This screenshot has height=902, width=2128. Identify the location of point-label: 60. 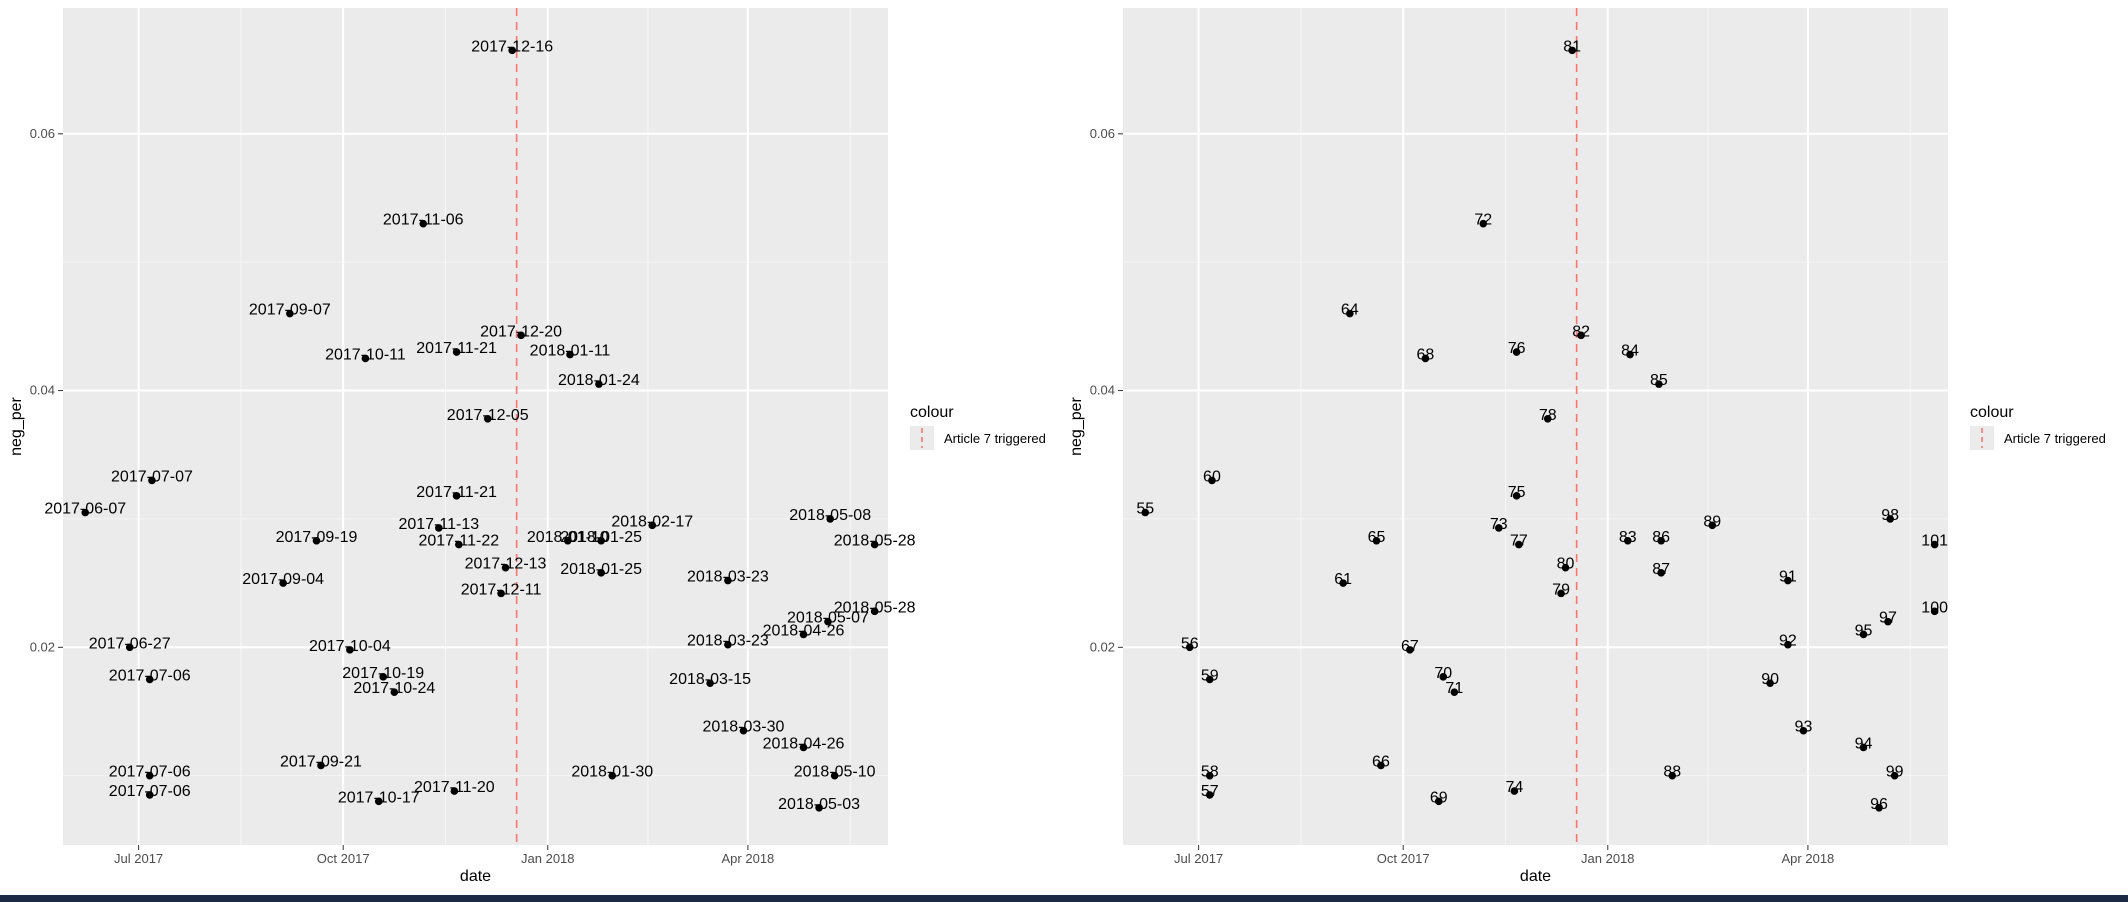
(1212, 476).